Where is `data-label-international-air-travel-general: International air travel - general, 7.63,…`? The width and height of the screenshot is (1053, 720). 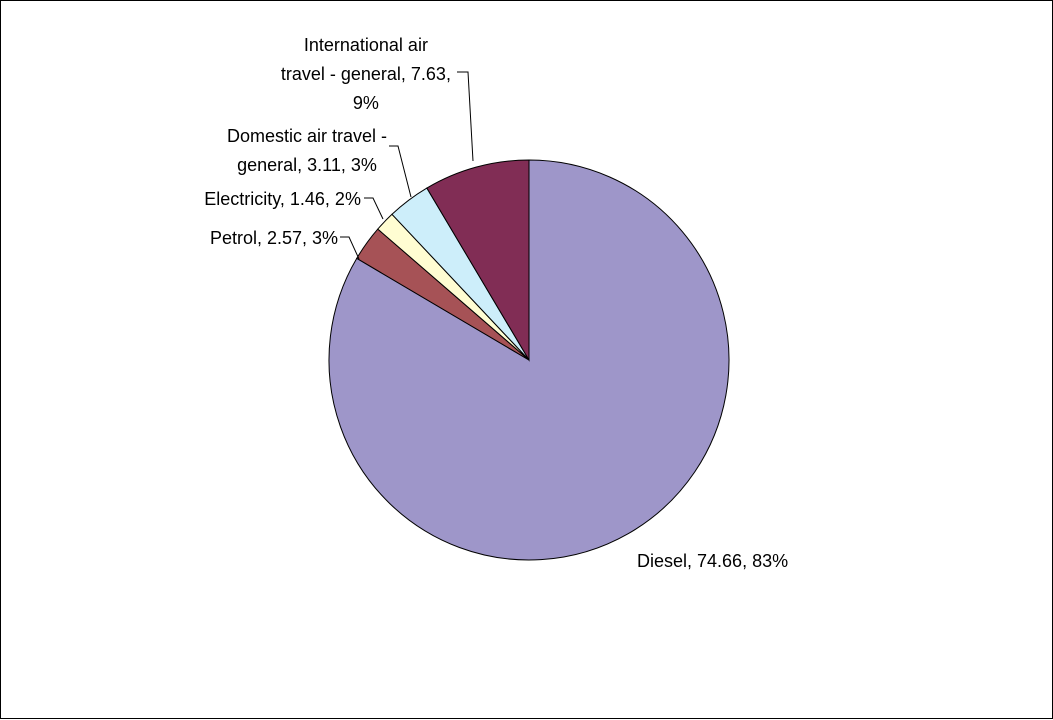 data-label-international-air-travel-general: International air travel - general, 7.63,… is located at coordinates (366, 74).